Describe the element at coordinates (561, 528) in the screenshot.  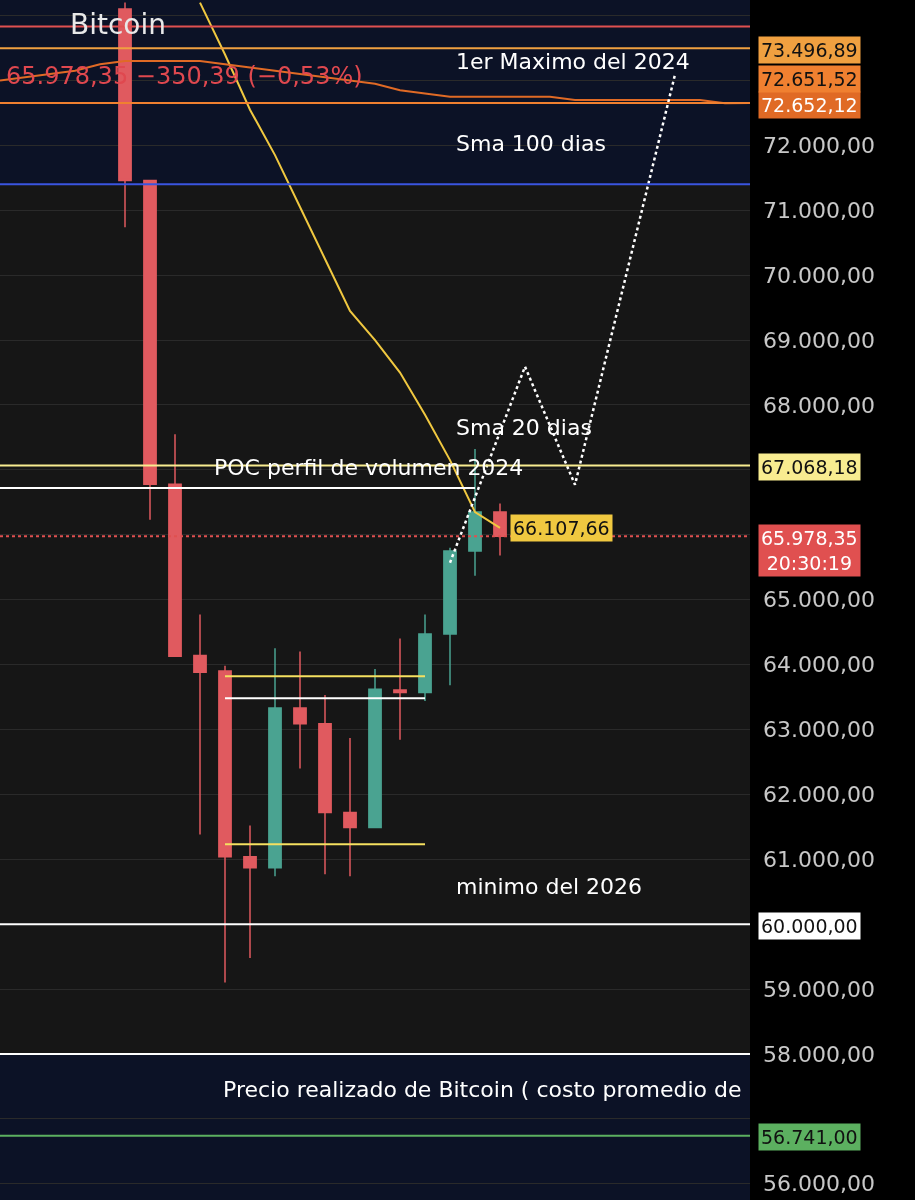
I see `data-label: 66.107,66` at that location.